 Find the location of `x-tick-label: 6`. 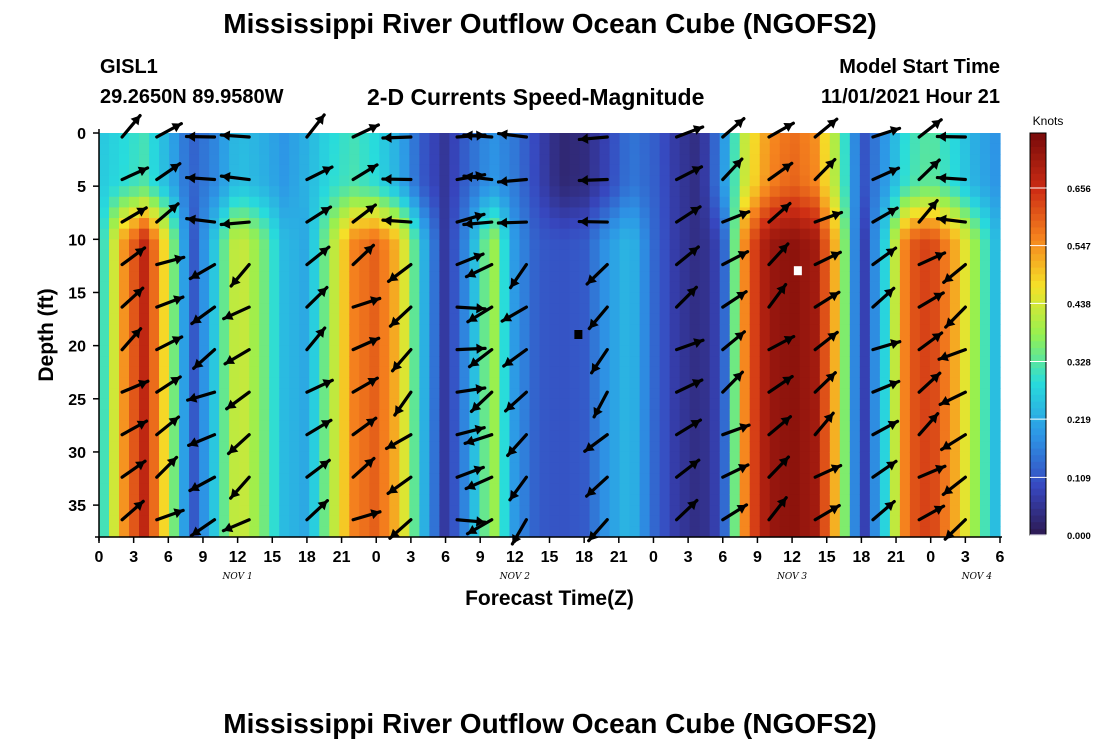

x-tick-label: 6 is located at coordinates (168, 557).